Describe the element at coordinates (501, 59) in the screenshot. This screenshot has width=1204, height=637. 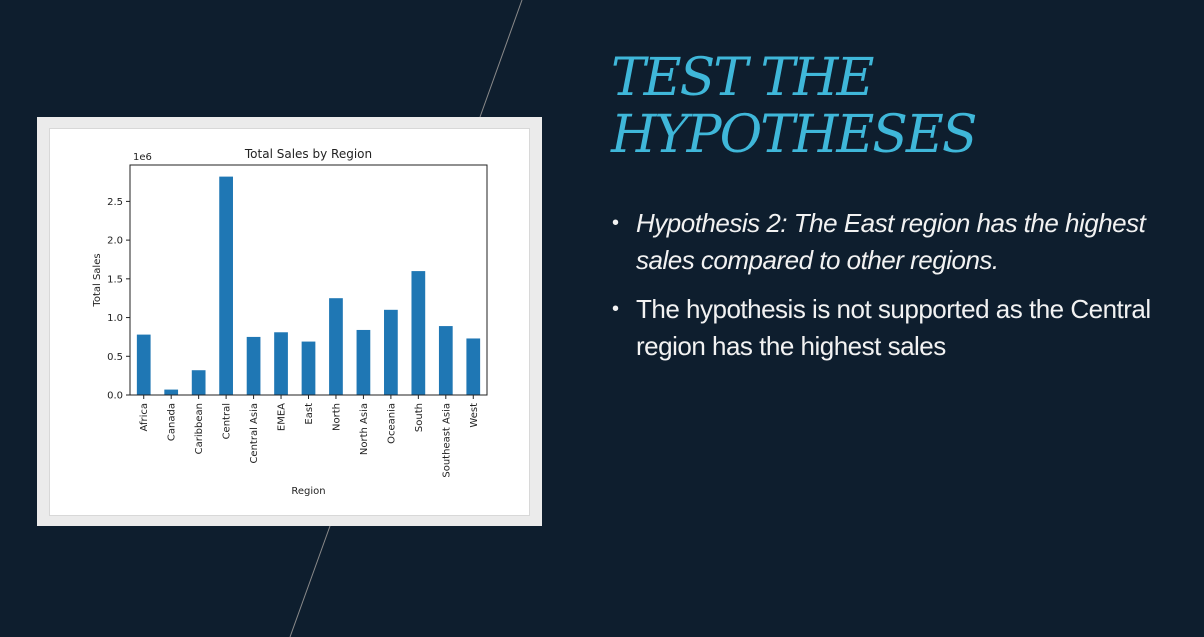
I see `diagonal-line-top` at that location.